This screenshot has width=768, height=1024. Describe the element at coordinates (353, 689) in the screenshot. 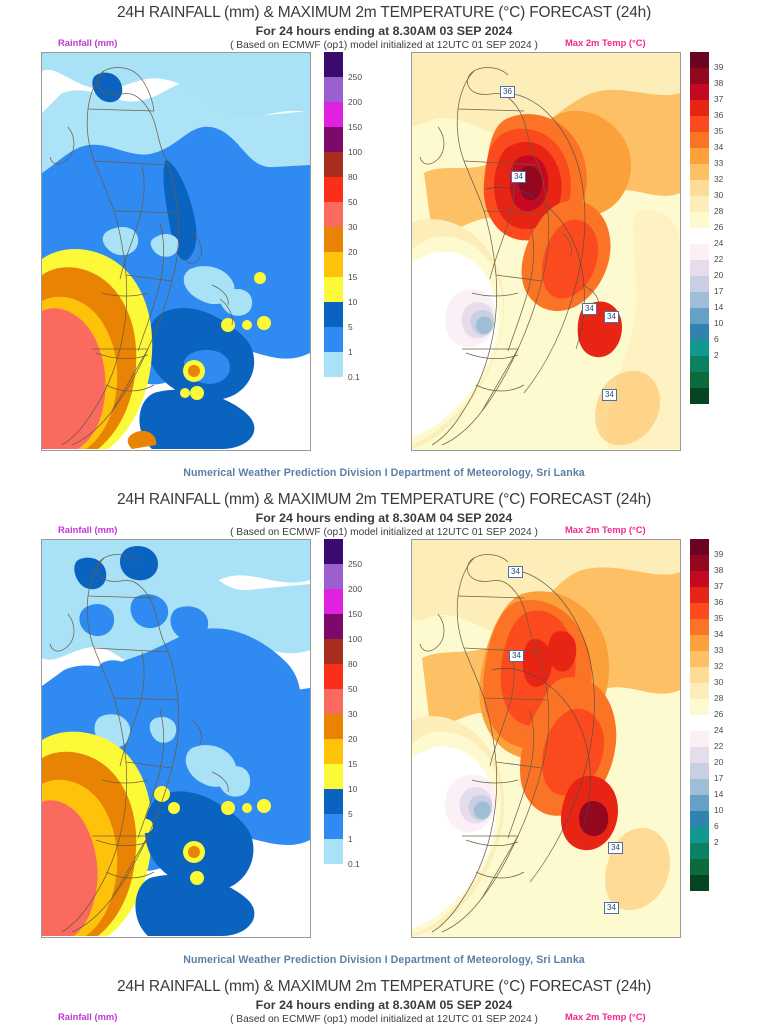

I see `colorbar-tick-label: 50` at that location.